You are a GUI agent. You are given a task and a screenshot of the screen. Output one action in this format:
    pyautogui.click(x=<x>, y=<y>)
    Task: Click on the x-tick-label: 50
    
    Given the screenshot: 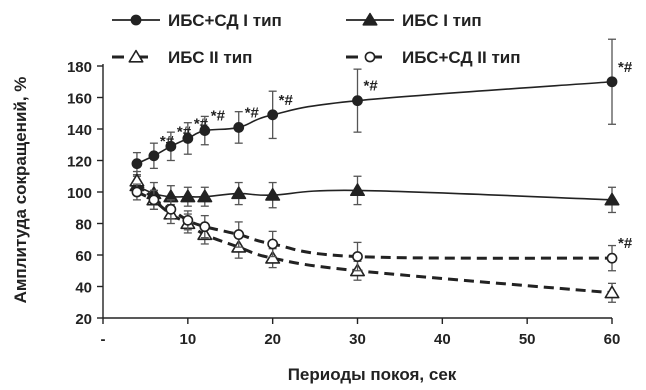 What is the action you would take?
    pyautogui.click(x=527, y=339)
    